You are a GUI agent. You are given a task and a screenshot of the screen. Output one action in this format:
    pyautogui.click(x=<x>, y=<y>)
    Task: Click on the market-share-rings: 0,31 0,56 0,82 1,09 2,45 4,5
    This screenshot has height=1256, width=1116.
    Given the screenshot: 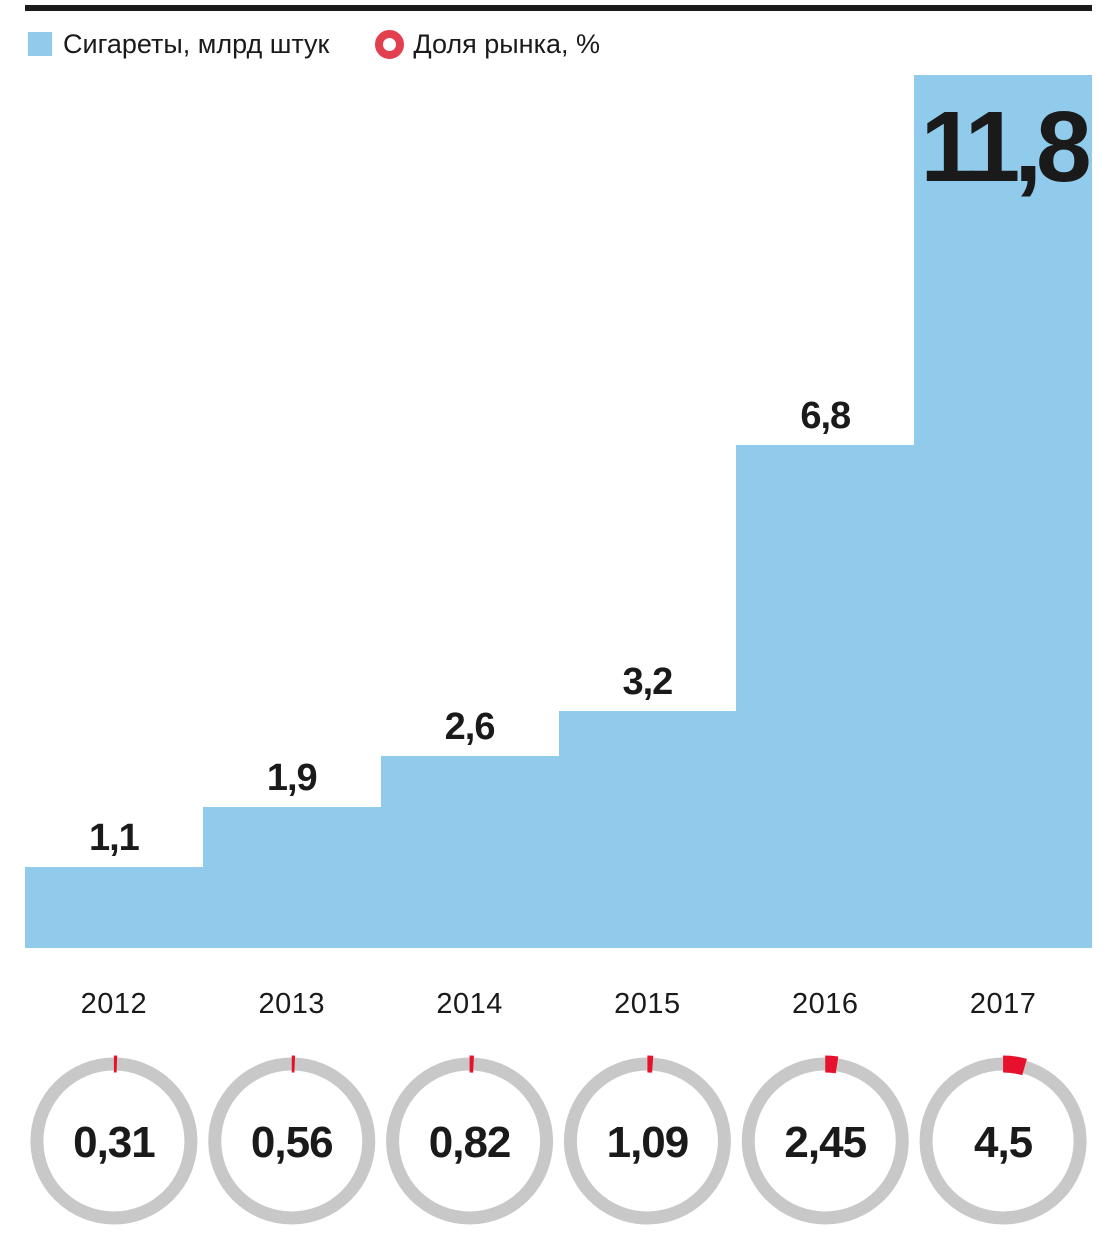 What is the action you would take?
    pyautogui.click(x=558, y=1141)
    